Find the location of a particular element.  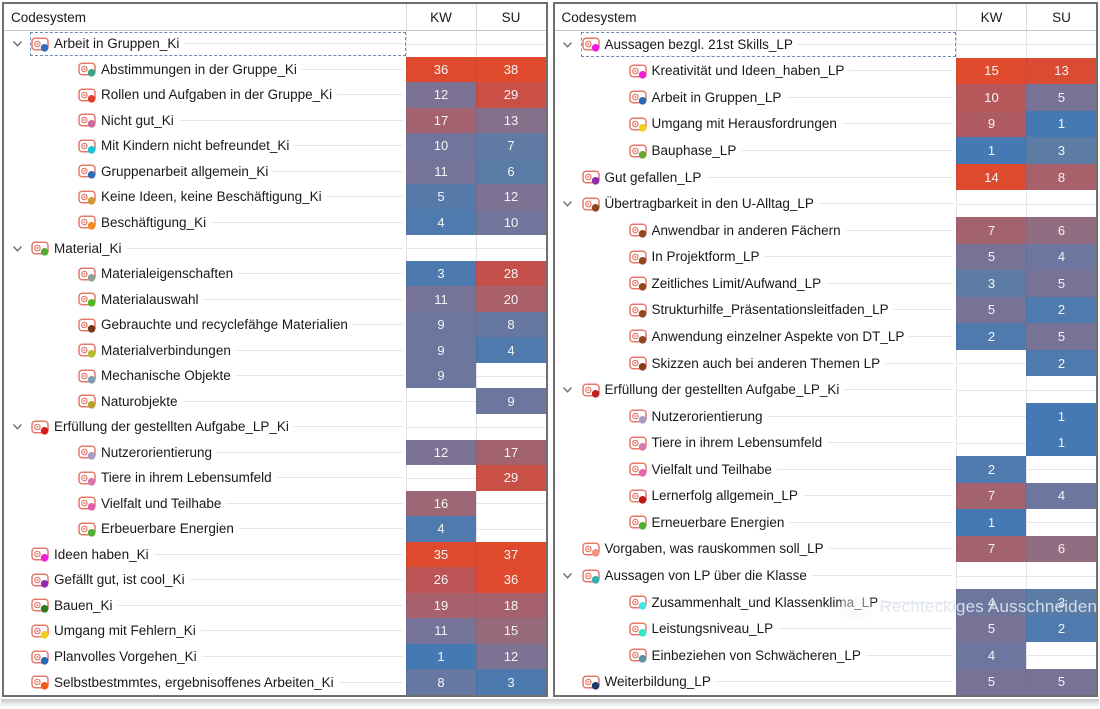

matrix-cell-su: 13 is located at coordinates (1061, 71).